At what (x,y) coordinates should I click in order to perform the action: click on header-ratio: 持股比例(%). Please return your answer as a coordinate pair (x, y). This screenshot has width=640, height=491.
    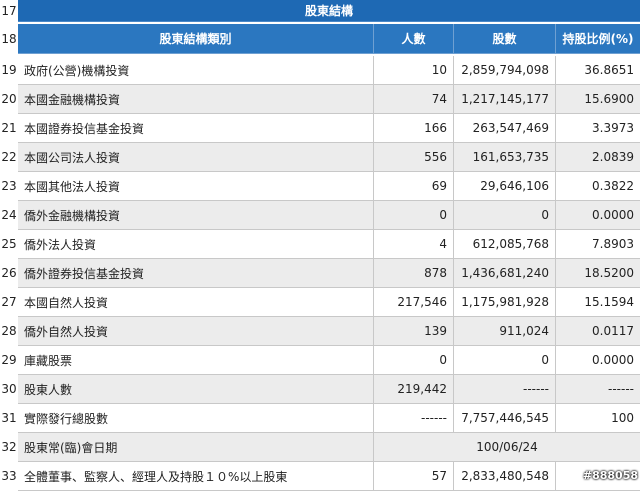
    Looking at the image, I should click on (598, 39).